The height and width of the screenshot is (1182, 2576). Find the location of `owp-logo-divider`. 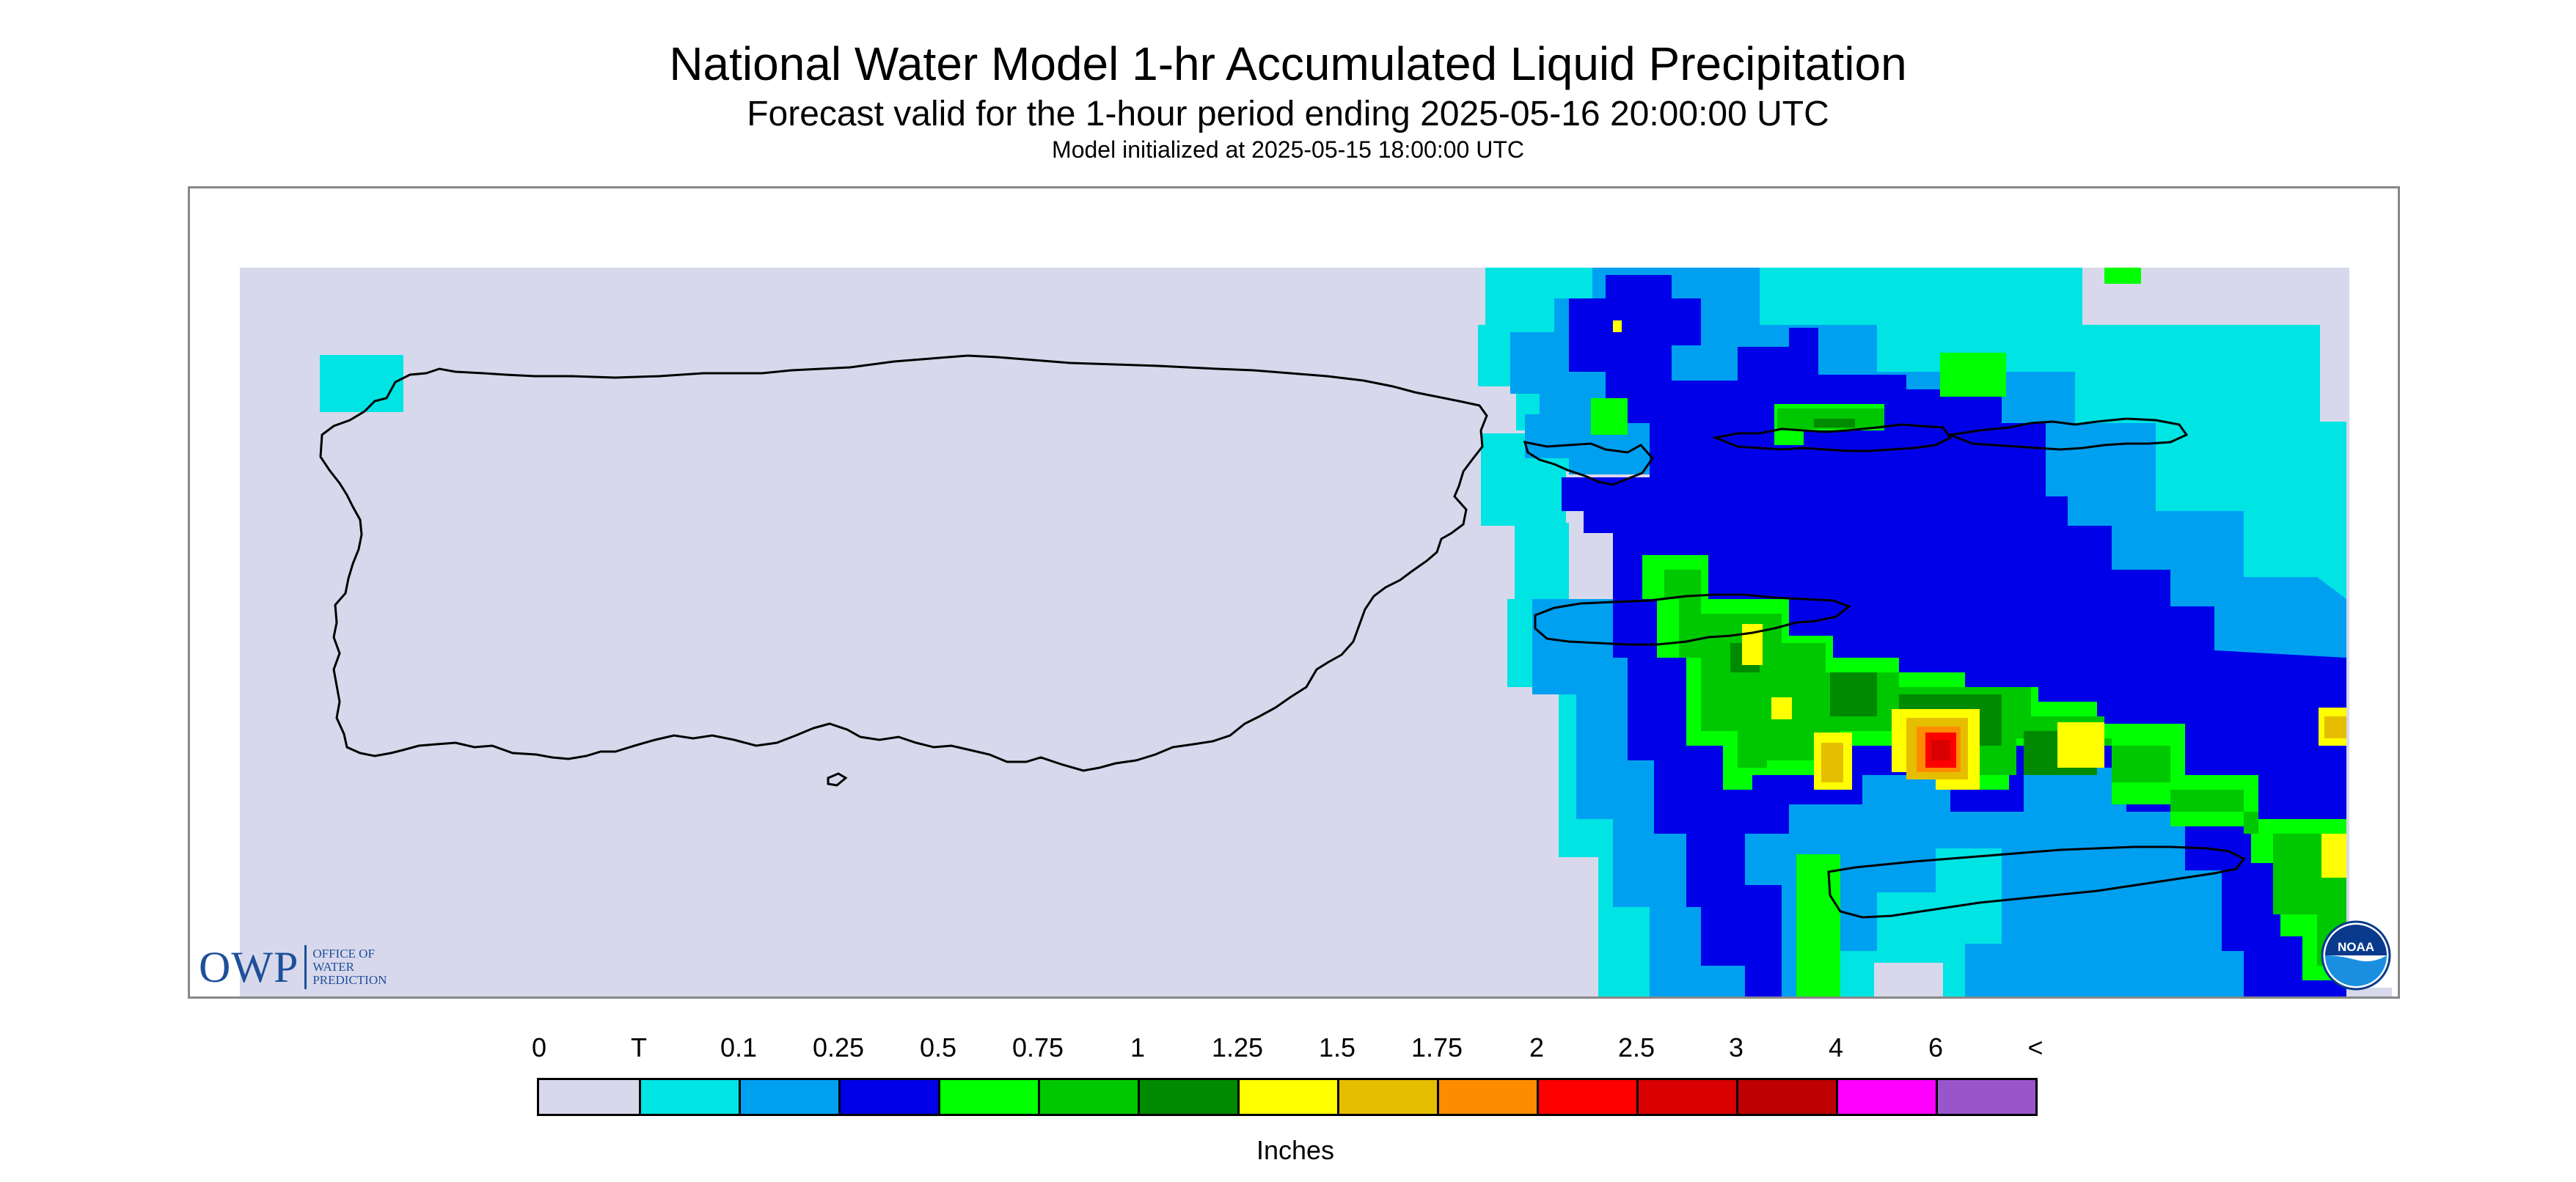

owp-logo-divider is located at coordinates (305, 967).